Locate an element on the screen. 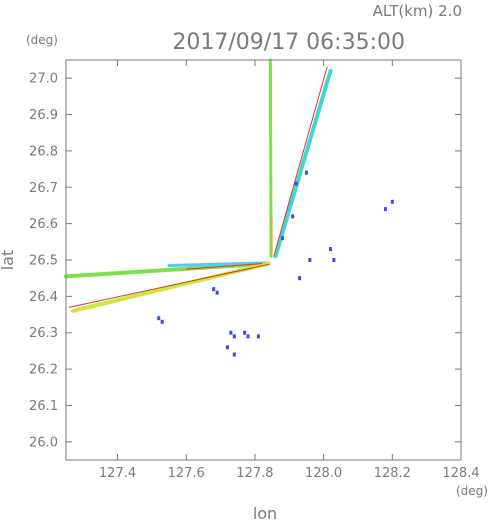  x-tick-label: 127.4 is located at coordinates (117, 473).